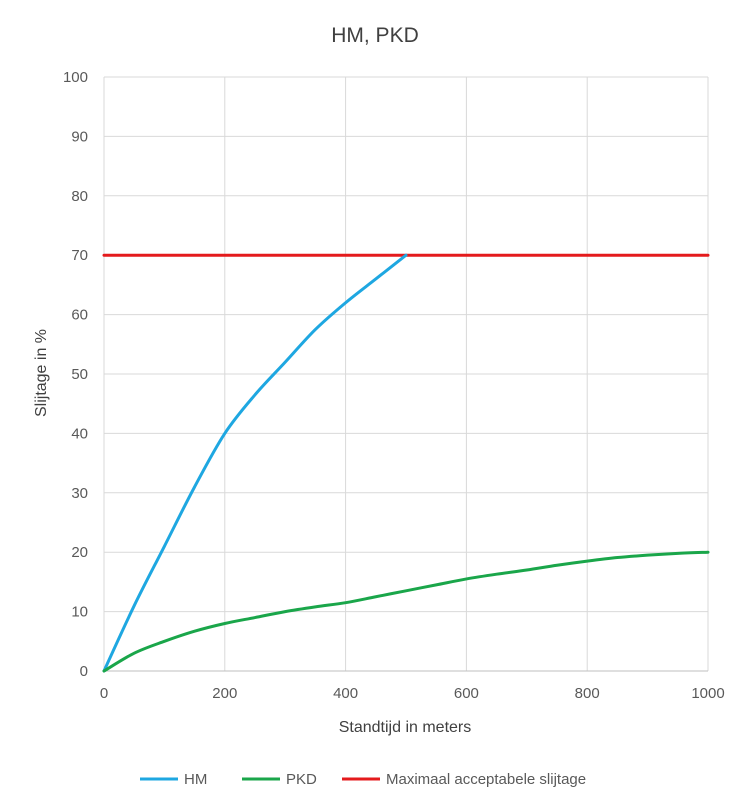  What do you see at coordinates (75, 77) in the screenshot?
I see `y-tick-label: 100` at bounding box center [75, 77].